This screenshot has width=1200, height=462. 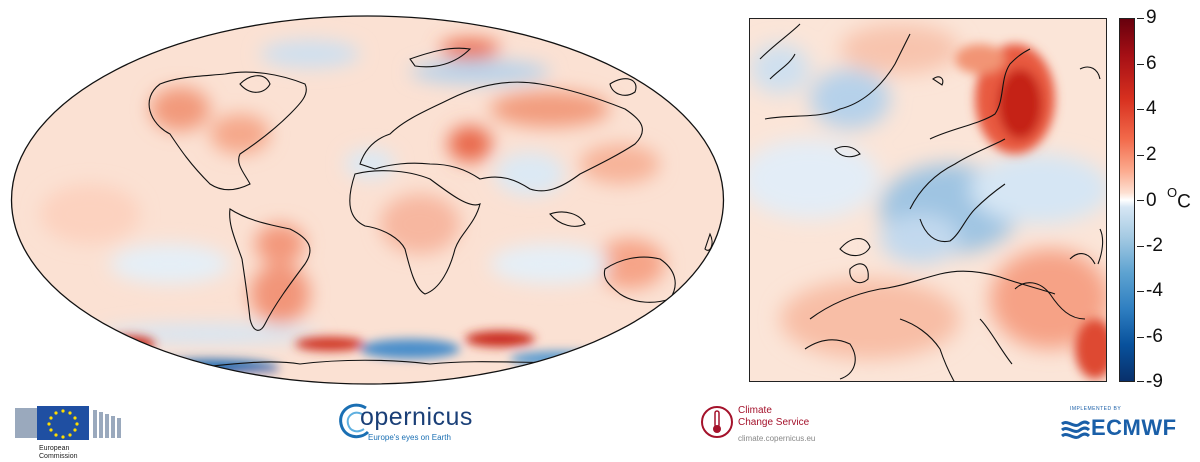 I want to click on c3s-line1: Climate, so click(x=755, y=410).